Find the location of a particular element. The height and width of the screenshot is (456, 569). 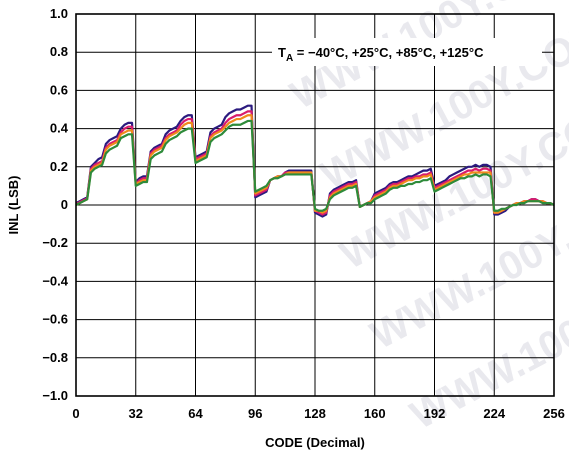

y-tick-label: 0.8 is located at coordinates (59, 51).